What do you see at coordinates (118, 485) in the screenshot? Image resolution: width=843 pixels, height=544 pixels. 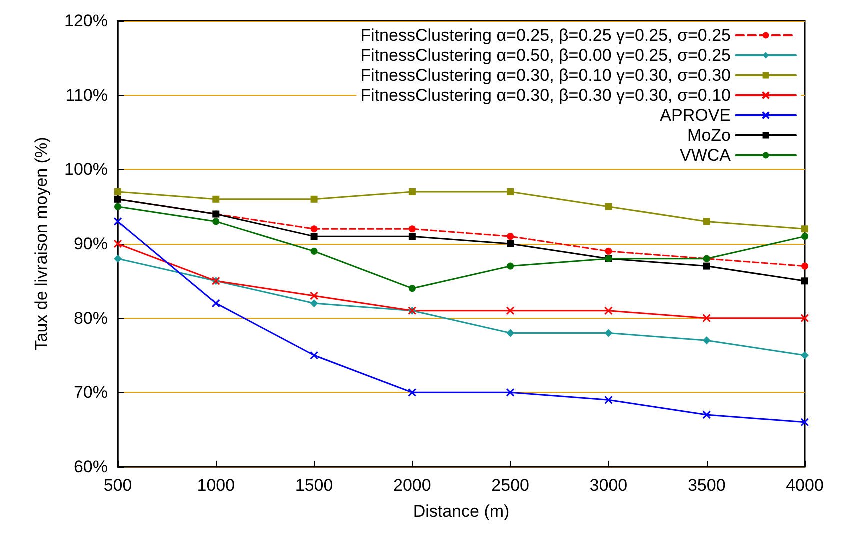 I see `x-tick-label: 500` at bounding box center [118, 485].